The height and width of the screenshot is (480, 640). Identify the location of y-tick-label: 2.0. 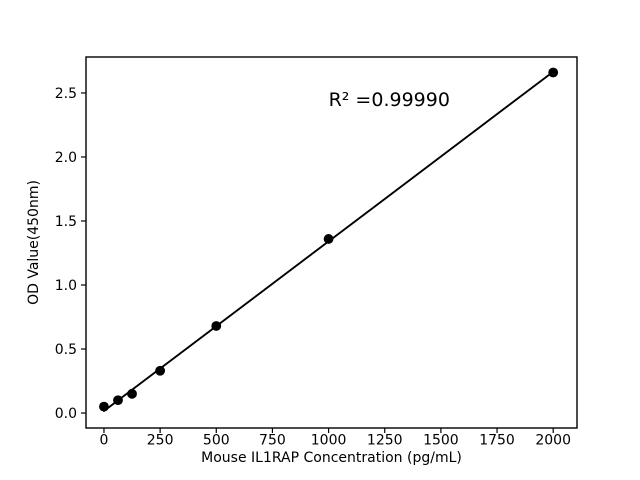
(66, 158).